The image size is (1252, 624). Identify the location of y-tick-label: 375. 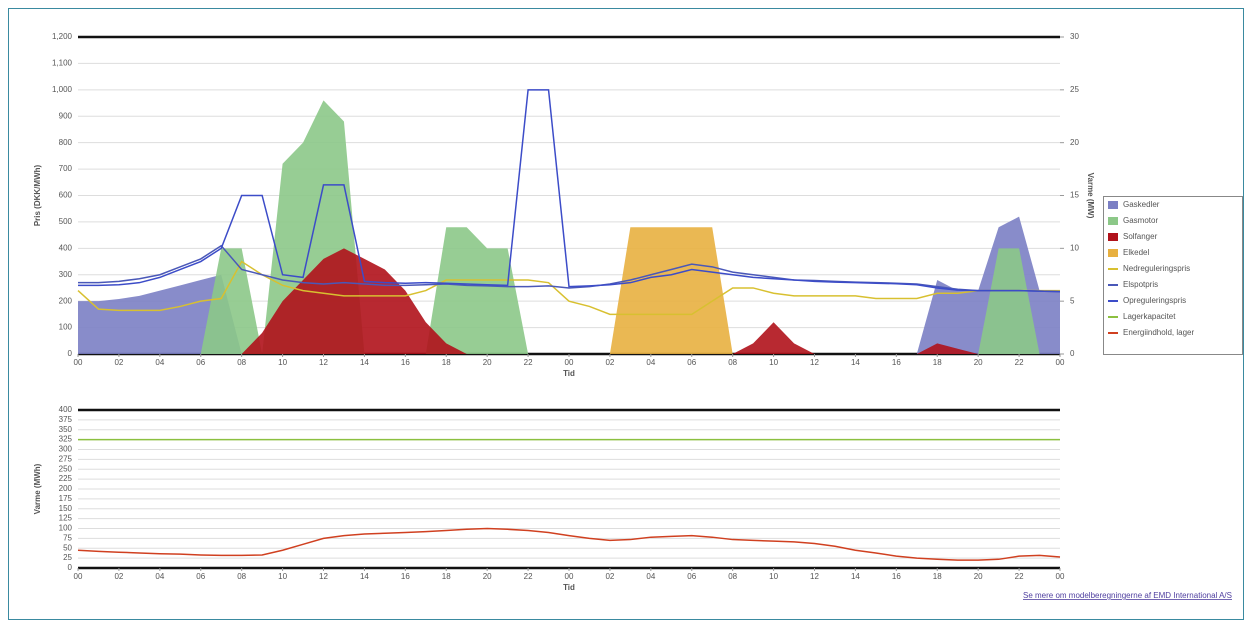
(66, 419).